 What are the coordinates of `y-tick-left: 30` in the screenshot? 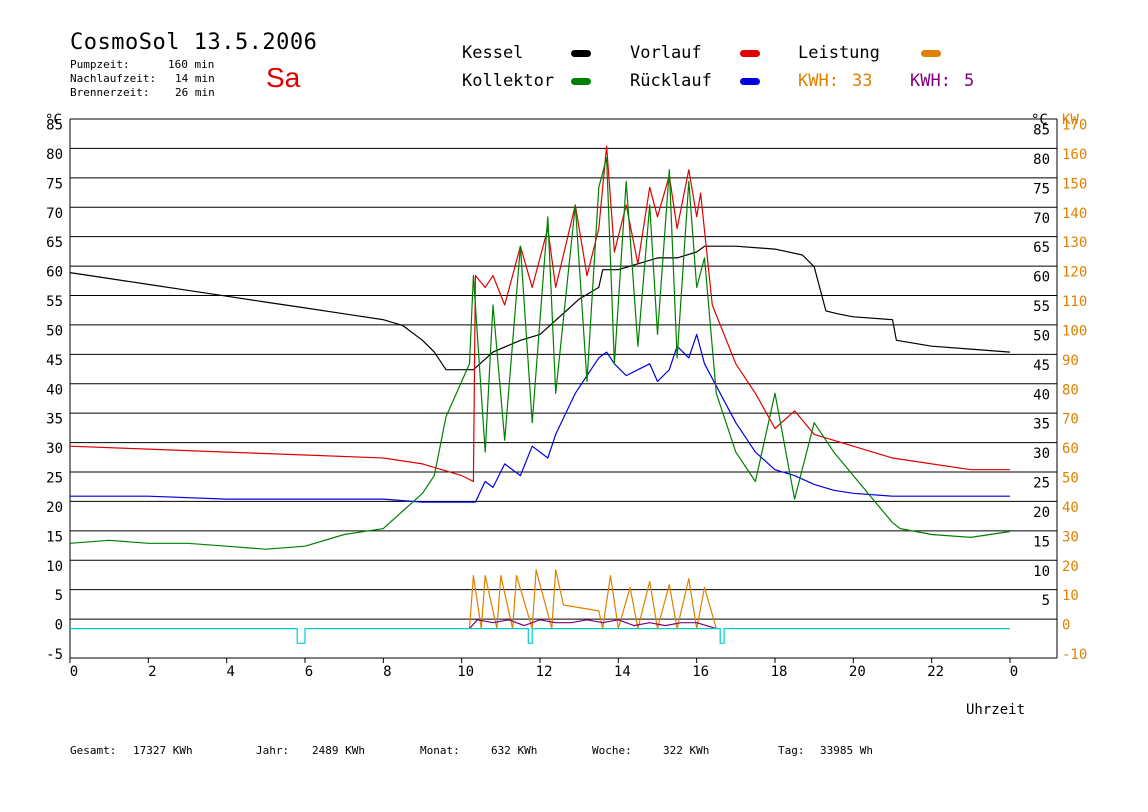 It's located at (54, 449).